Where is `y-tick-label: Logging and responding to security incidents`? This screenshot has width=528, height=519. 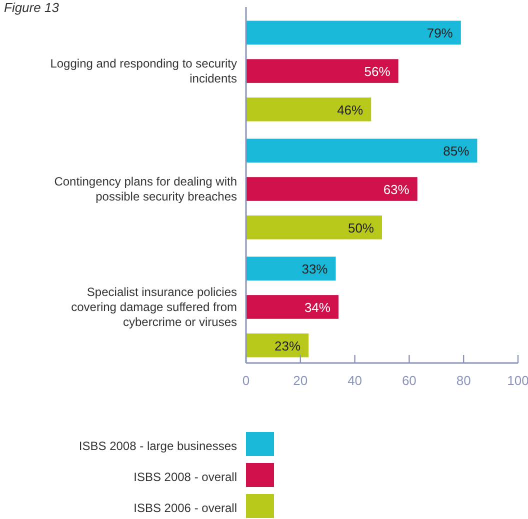 y-tick-label: Logging and responding to security incidents is located at coordinates (143, 71).